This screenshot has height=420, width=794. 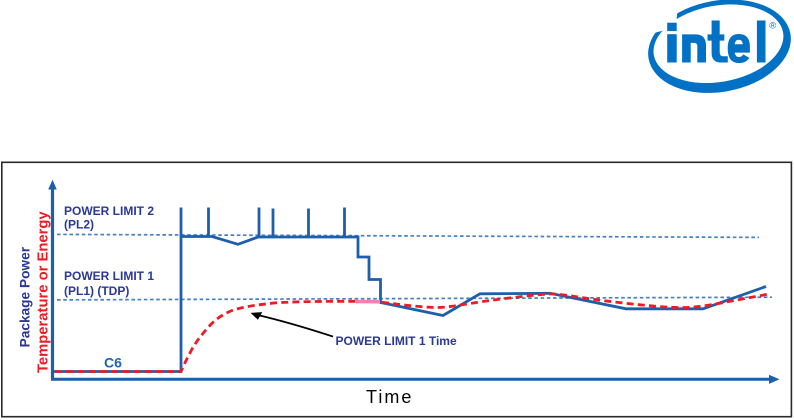 What do you see at coordinates (109, 211) in the screenshot?
I see `svg-text: POWER LIMIT 2` at bounding box center [109, 211].